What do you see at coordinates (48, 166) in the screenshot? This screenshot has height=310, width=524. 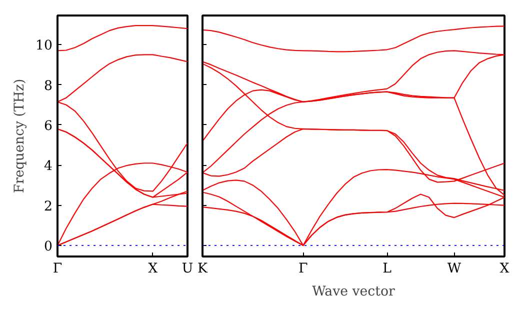 I see `y-tick-label: 4` at bounding box center [48, 166].